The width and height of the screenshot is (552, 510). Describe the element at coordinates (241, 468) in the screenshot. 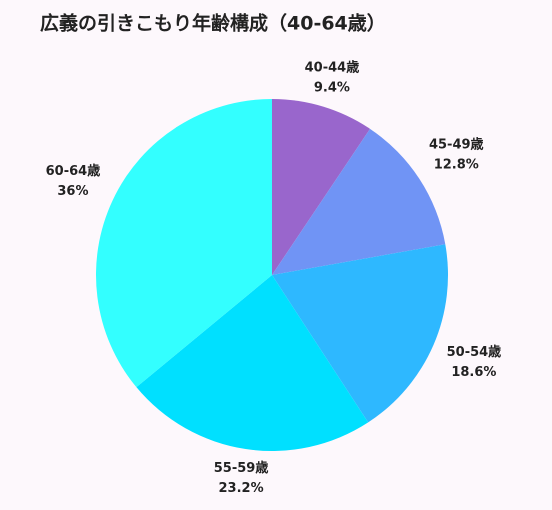

I see `slice-label: 55-59歳` at that location.